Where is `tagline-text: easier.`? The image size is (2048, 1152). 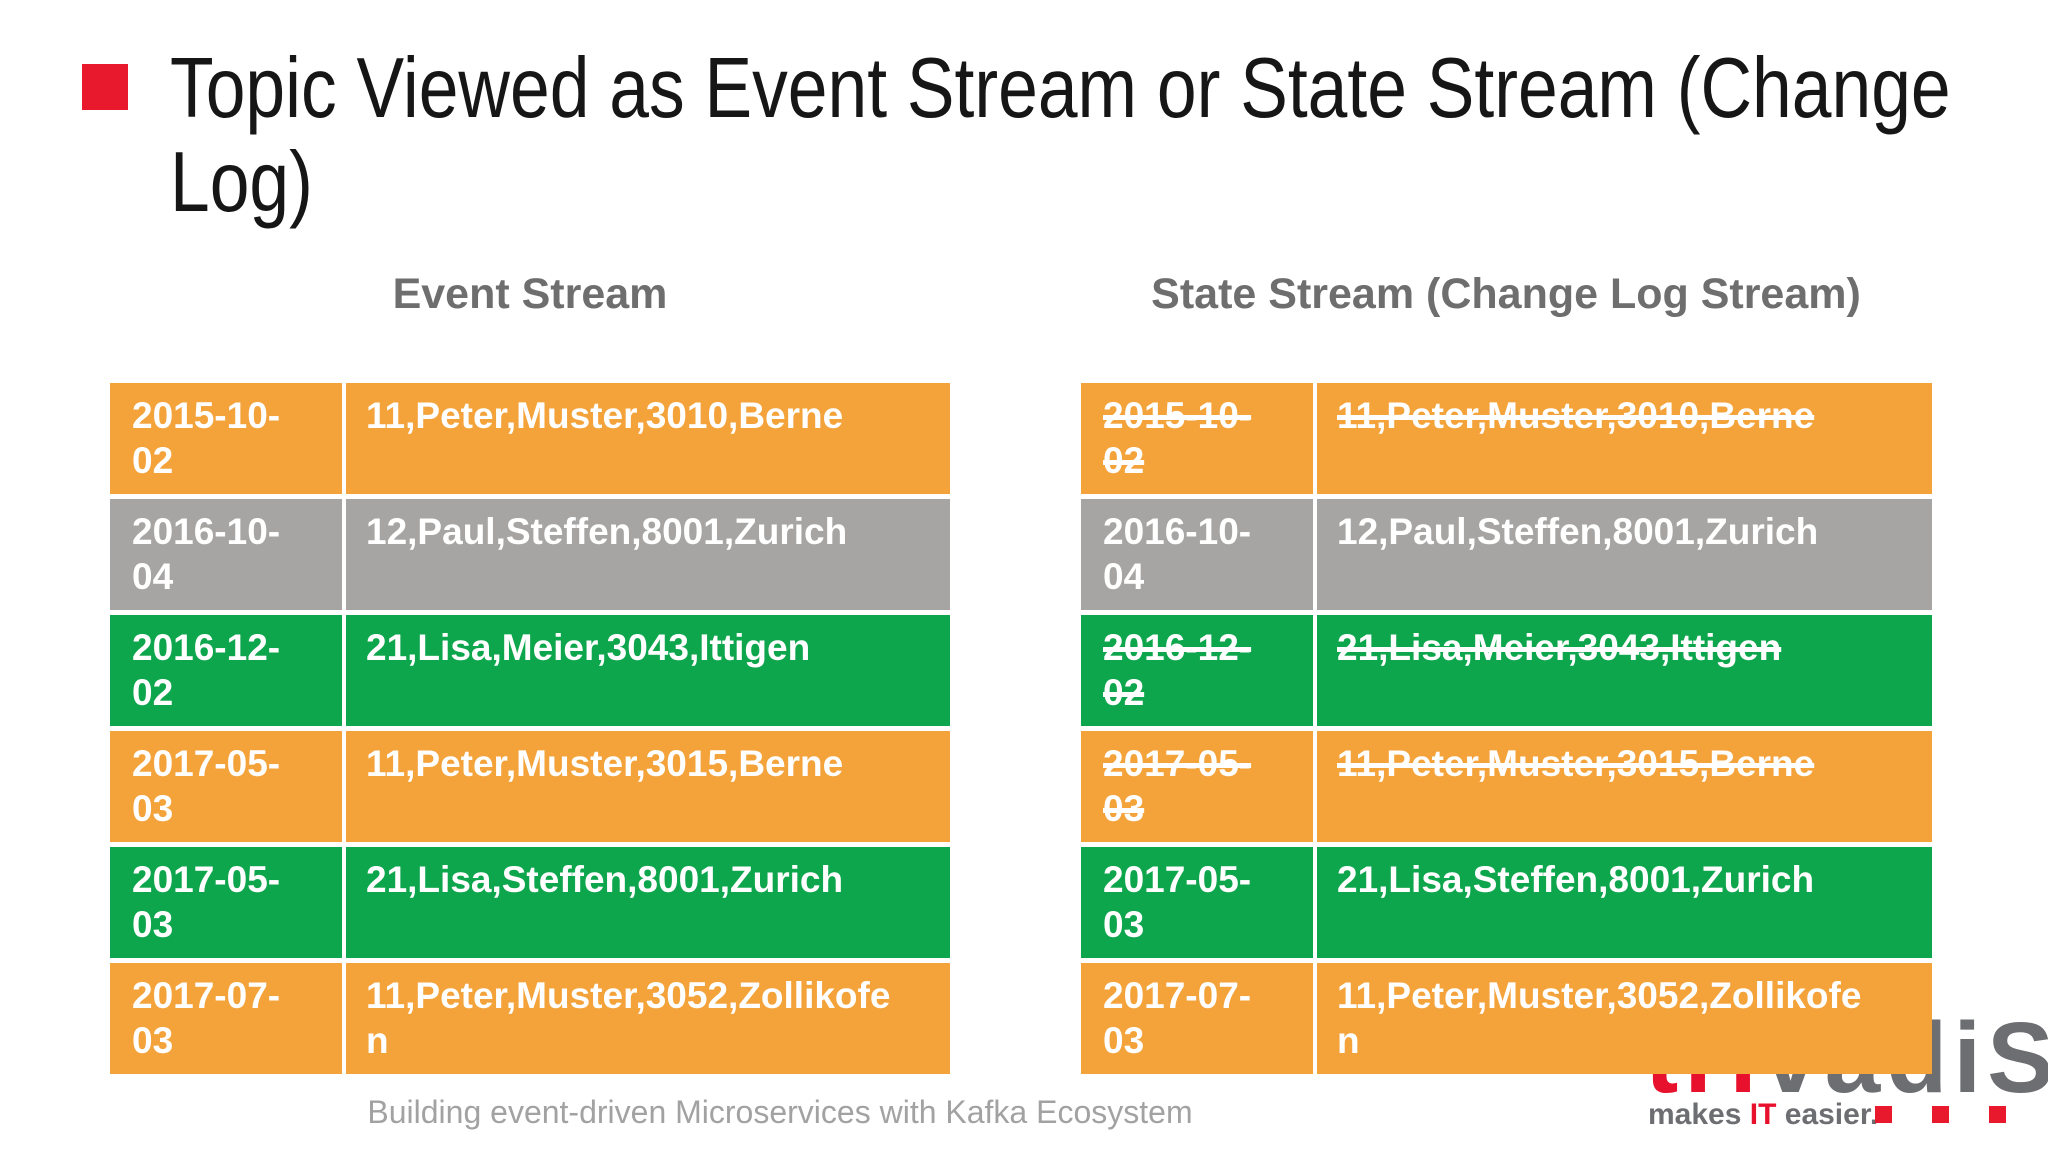 tagline-text: easier. is located at coordinates (1827, 1114).